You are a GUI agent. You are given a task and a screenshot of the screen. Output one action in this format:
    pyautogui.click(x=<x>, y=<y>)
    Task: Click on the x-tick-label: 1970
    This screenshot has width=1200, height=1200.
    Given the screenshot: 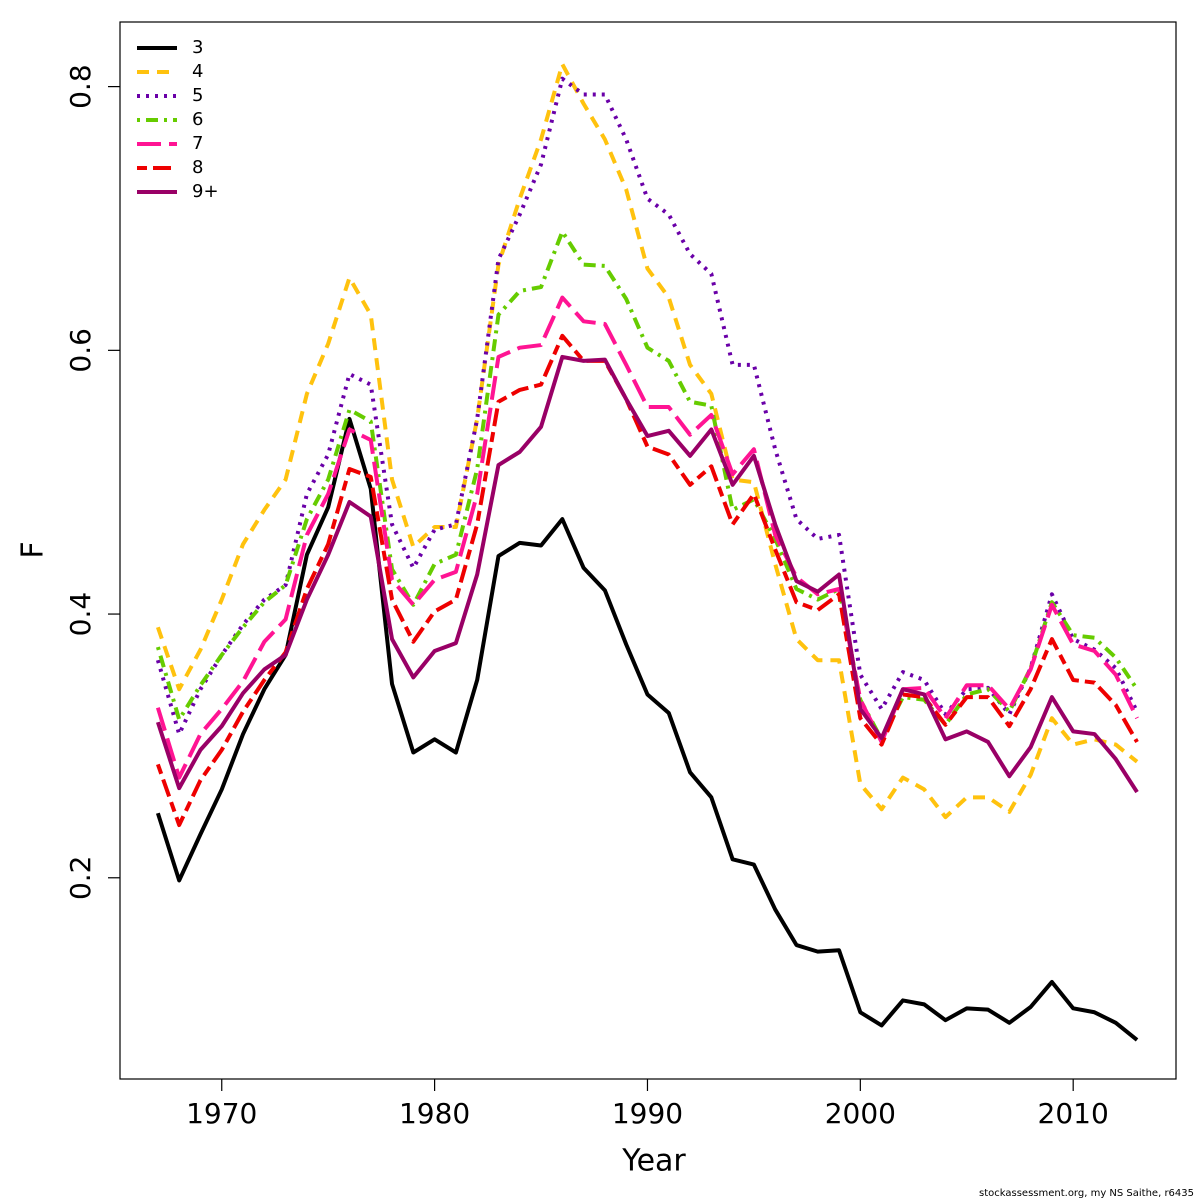 What is the action you would take?
    pyautogui.click(x=221, y=1113)
    